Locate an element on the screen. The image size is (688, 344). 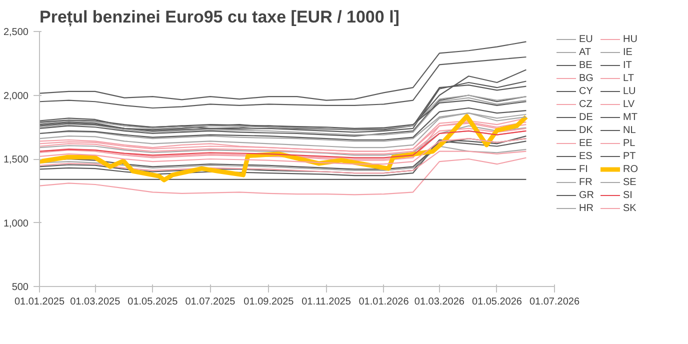
legend-label: MT is located at coordinates (630, 117).